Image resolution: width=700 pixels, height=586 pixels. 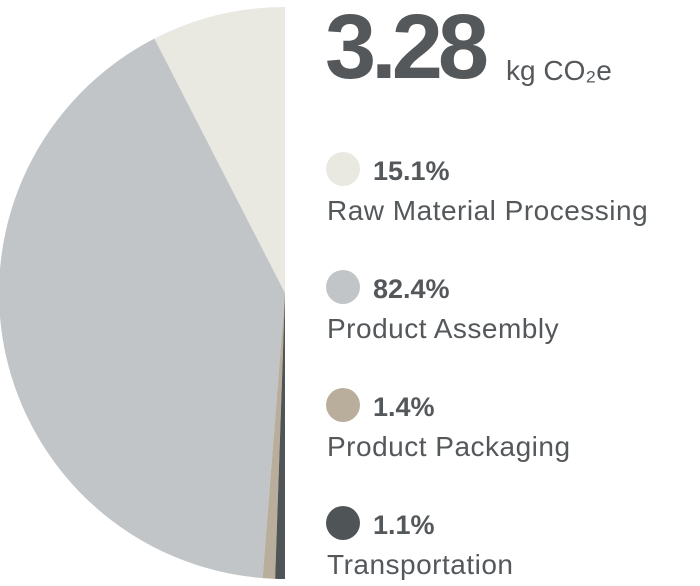 What do you see at coordinates (559, 70) in the screenshot?
I see `total-unit: kg CO₂e` at bounding box center [559, 70].